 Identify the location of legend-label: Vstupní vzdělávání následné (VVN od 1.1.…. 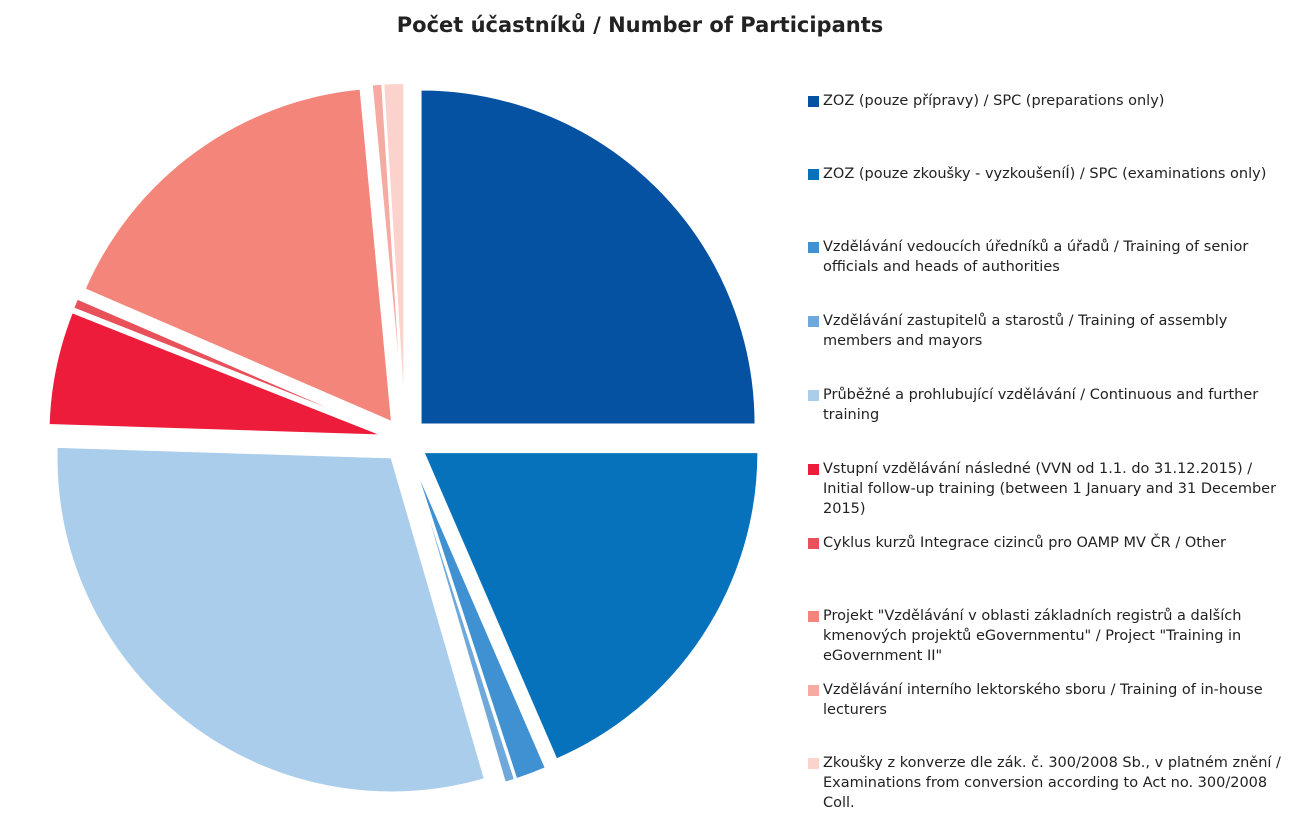
(1050, 489).